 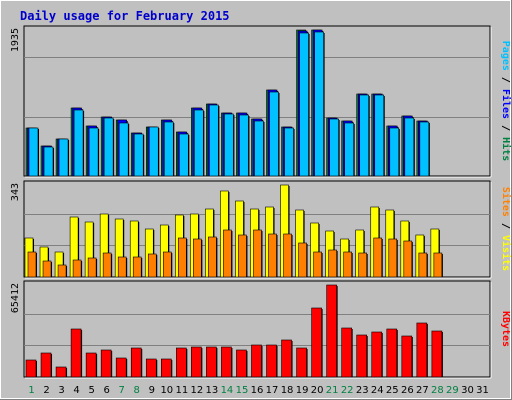 What do you see at coordinates (15, 192) in the screenshot?
I see `y-max-label: 343` at bounding box center [15, 192].